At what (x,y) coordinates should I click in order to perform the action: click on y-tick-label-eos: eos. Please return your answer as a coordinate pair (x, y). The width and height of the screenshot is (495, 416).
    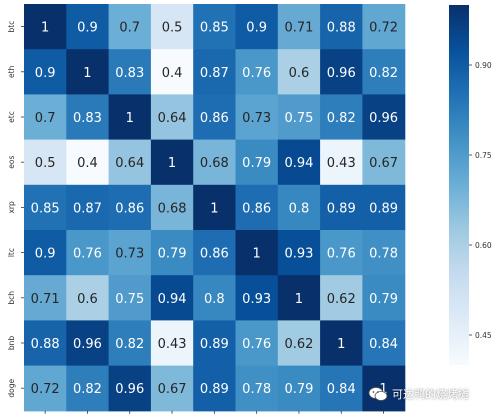
    Looking at the image, I should click on (11, 162).